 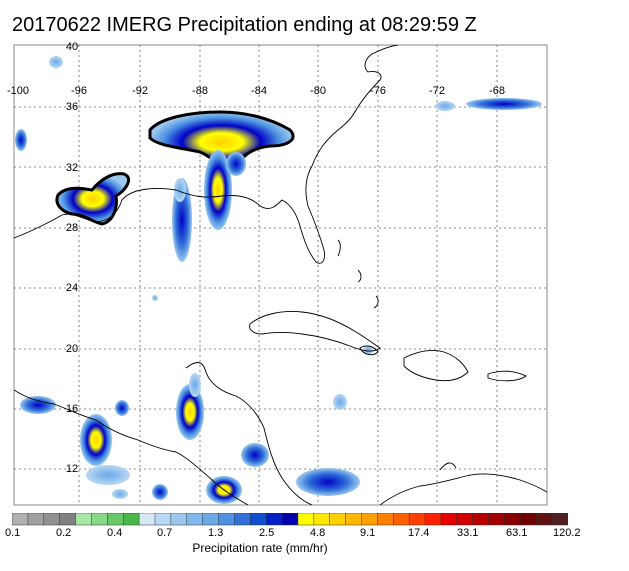 I want to click on colorbar-tick: 63.1, so click(x=517, y=533).